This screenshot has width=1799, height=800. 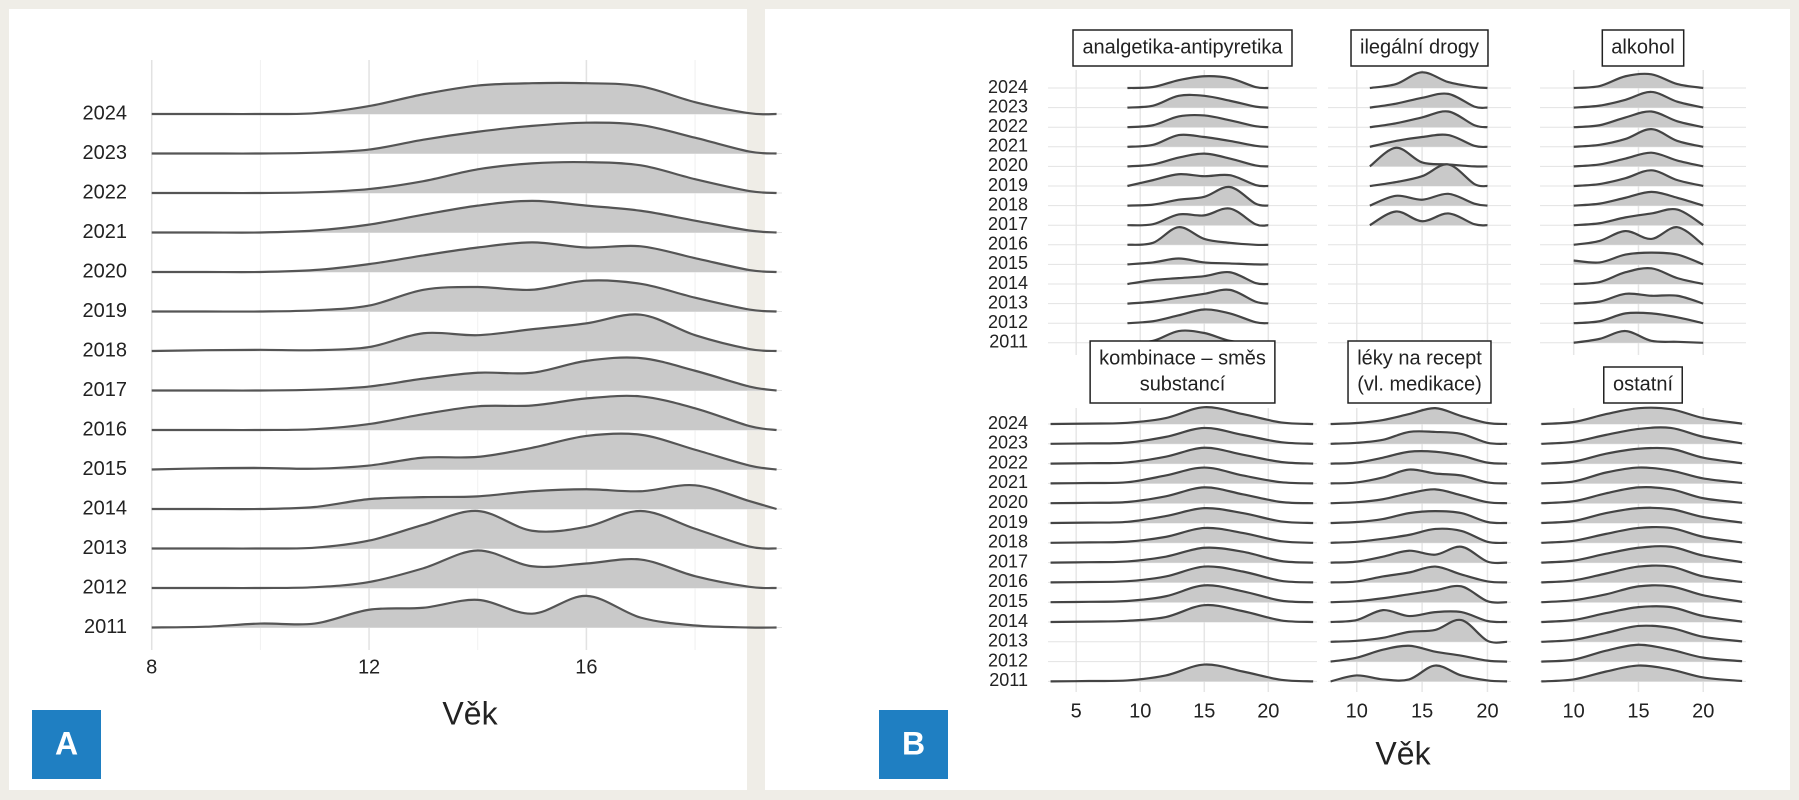 I want to click on strip-label: alkohol, so click(x=1642, y=47).